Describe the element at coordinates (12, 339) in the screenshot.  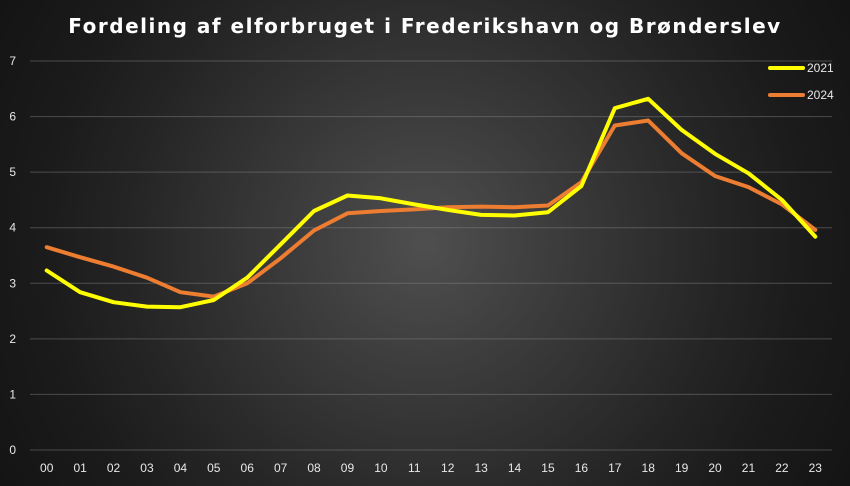
I see `y-tick-label: 2` at that location.